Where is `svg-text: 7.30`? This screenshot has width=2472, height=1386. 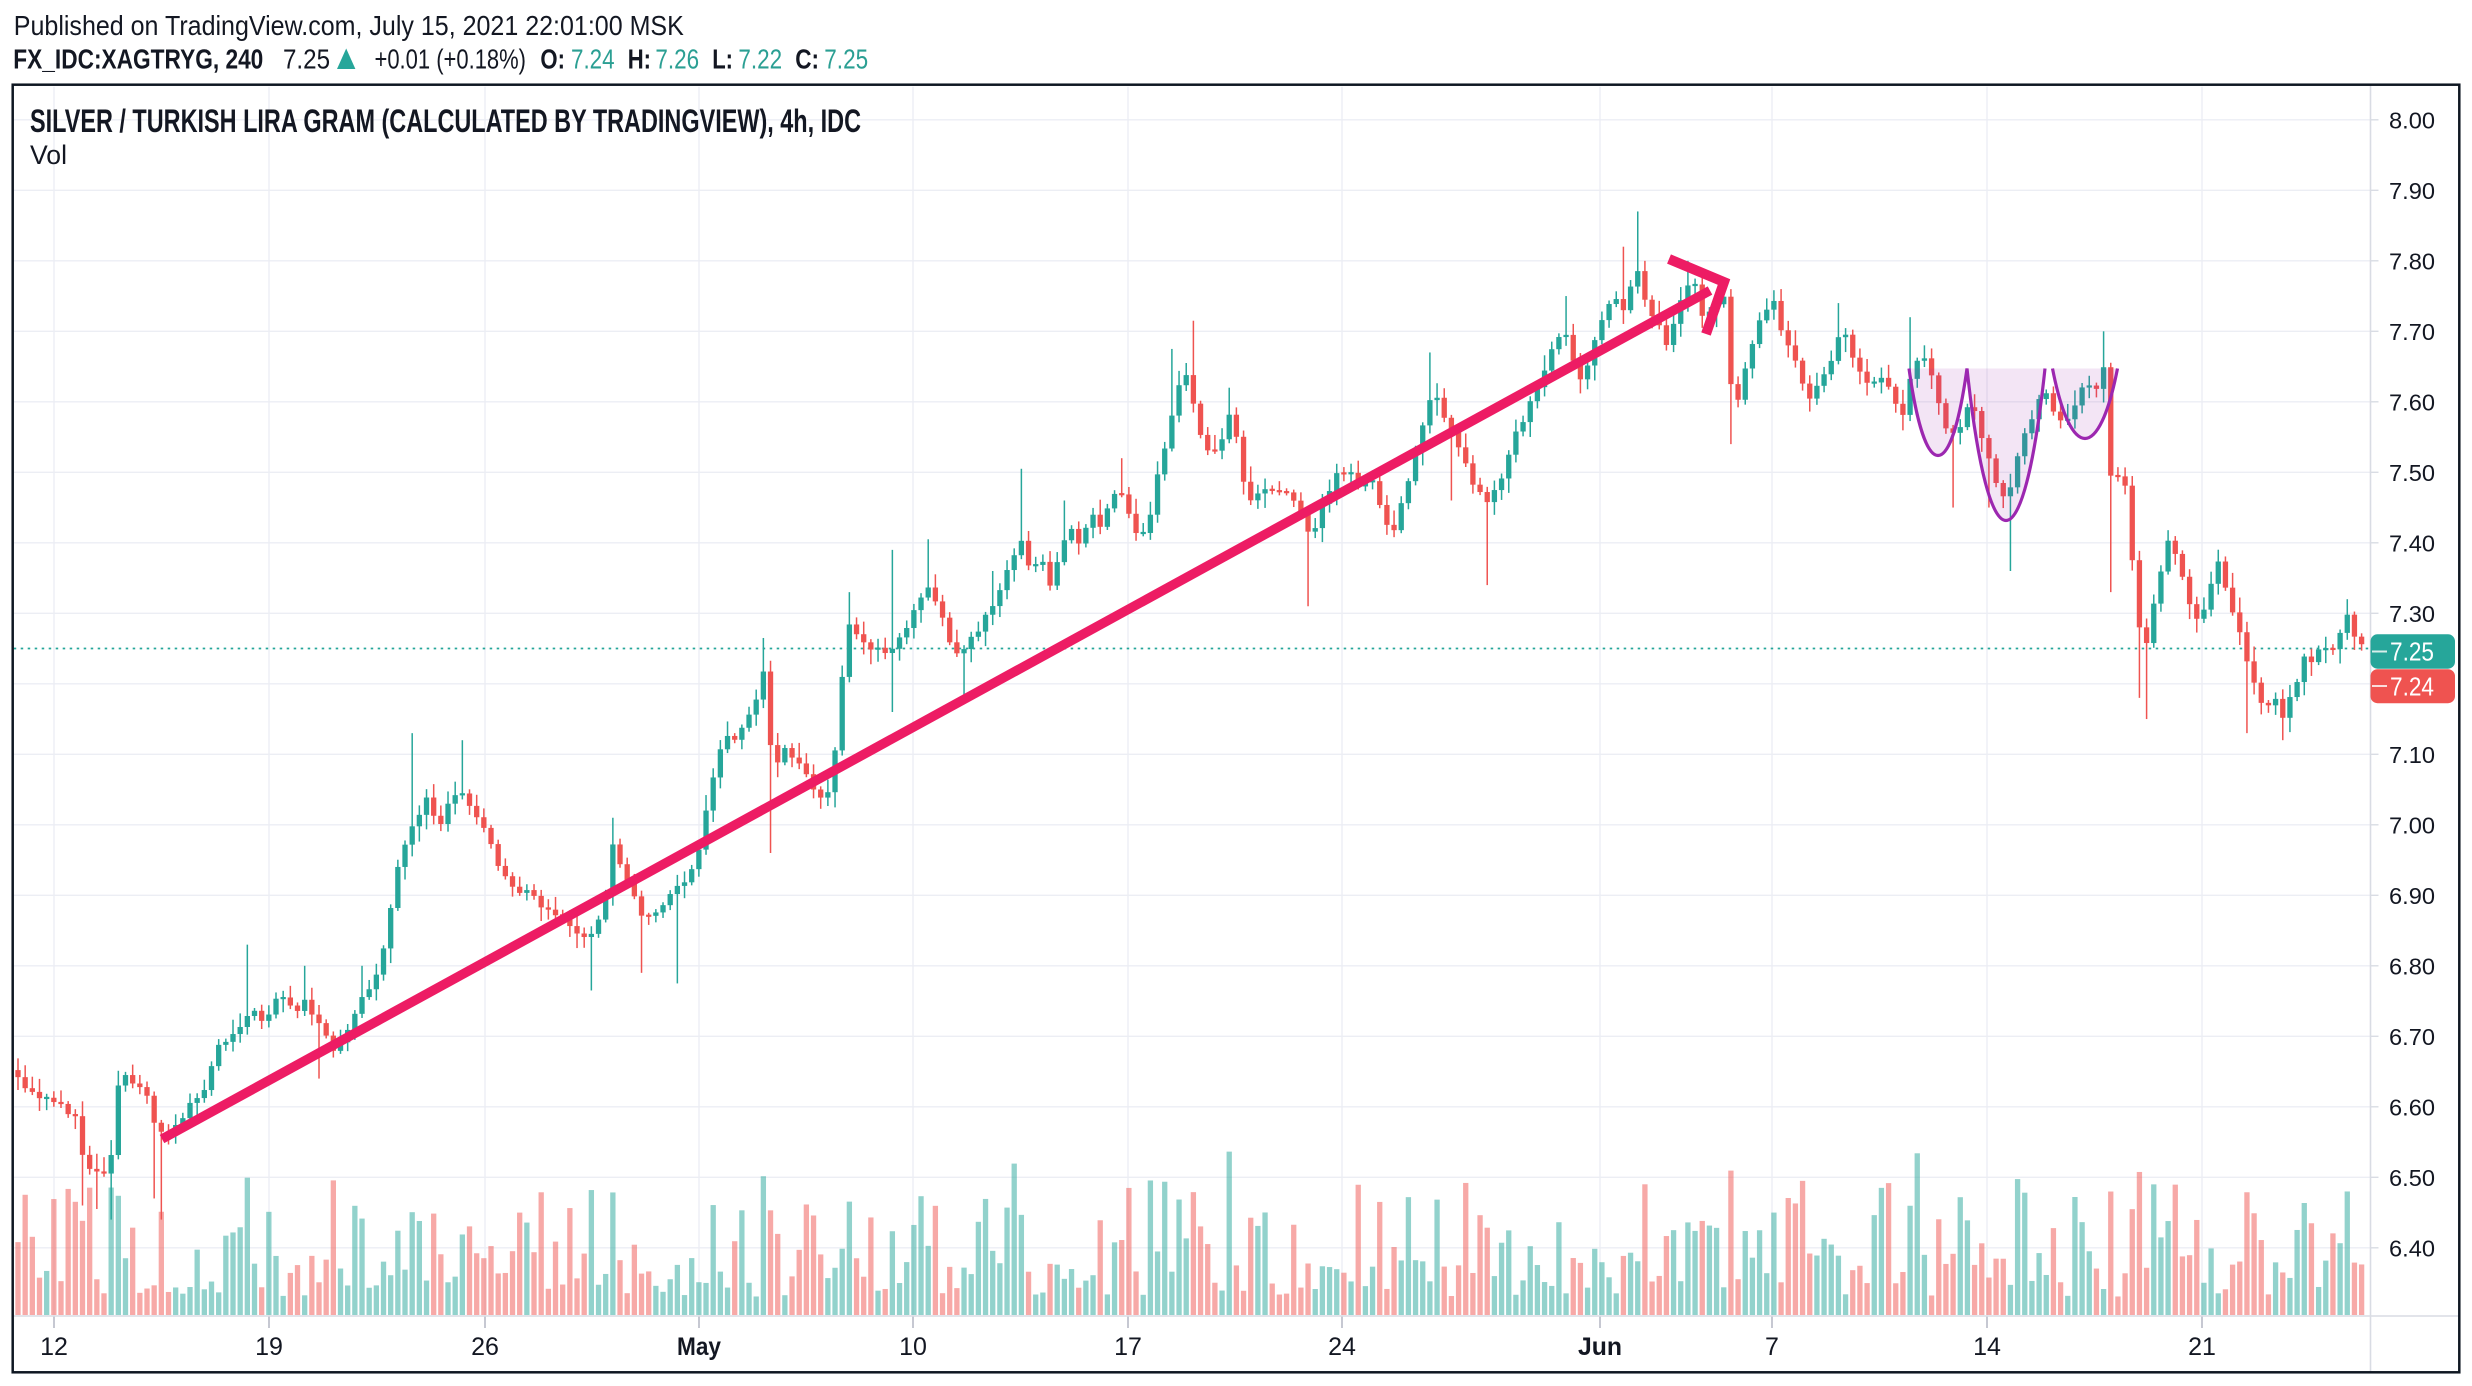
svg-text: 7.30 is located at coordinates (2412, 614).